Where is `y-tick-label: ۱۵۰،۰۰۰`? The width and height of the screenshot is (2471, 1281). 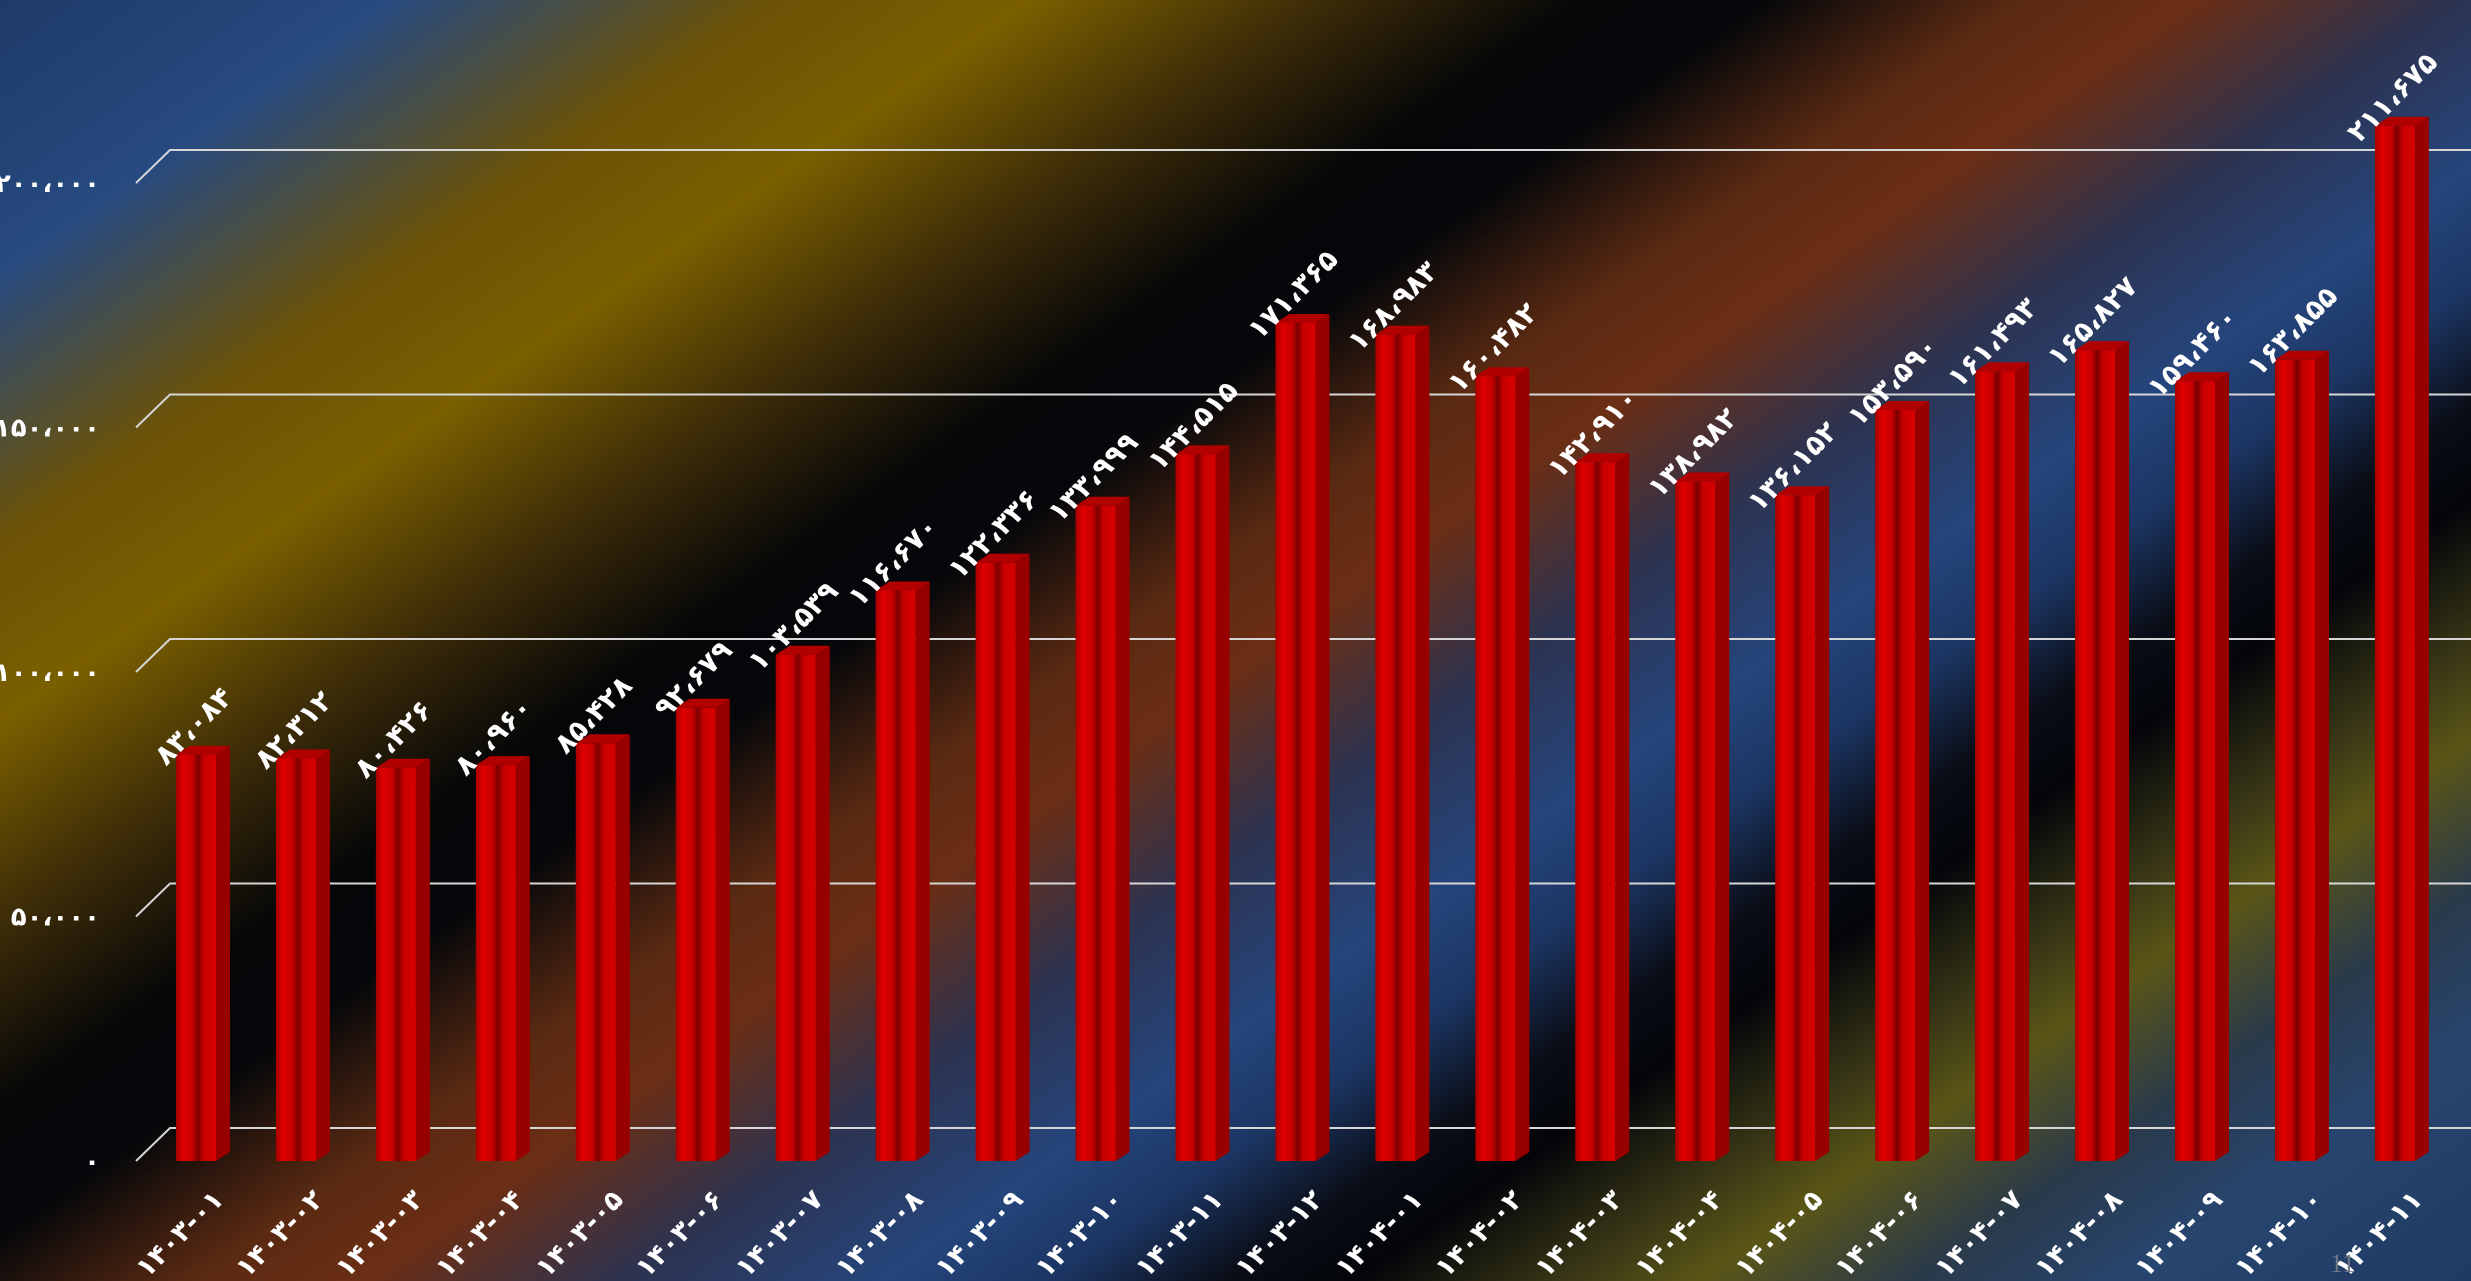
y-tick-label: ۱۵۰،۰۰۰ is located at coordinates (50, 429).